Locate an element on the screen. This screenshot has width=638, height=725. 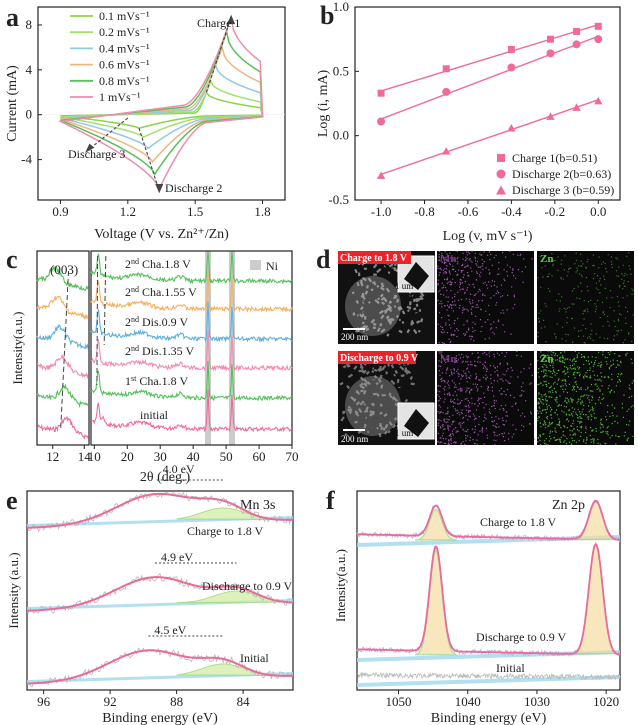
panel-e-ylabel: Intensity (a.u.) is located at coordinates (13, 590).